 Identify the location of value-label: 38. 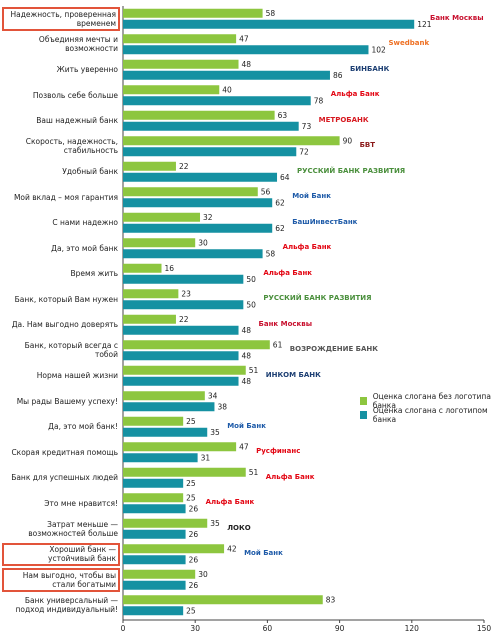
(222, 406).